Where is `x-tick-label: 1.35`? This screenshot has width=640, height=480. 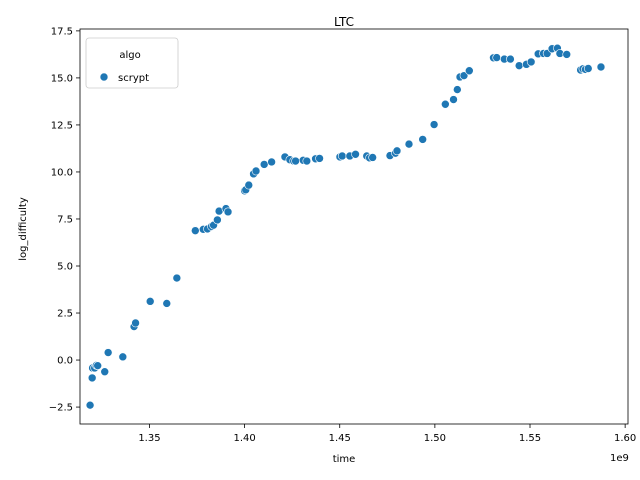
x-tick-label: 1.35 is located at coordinates (149, 438).